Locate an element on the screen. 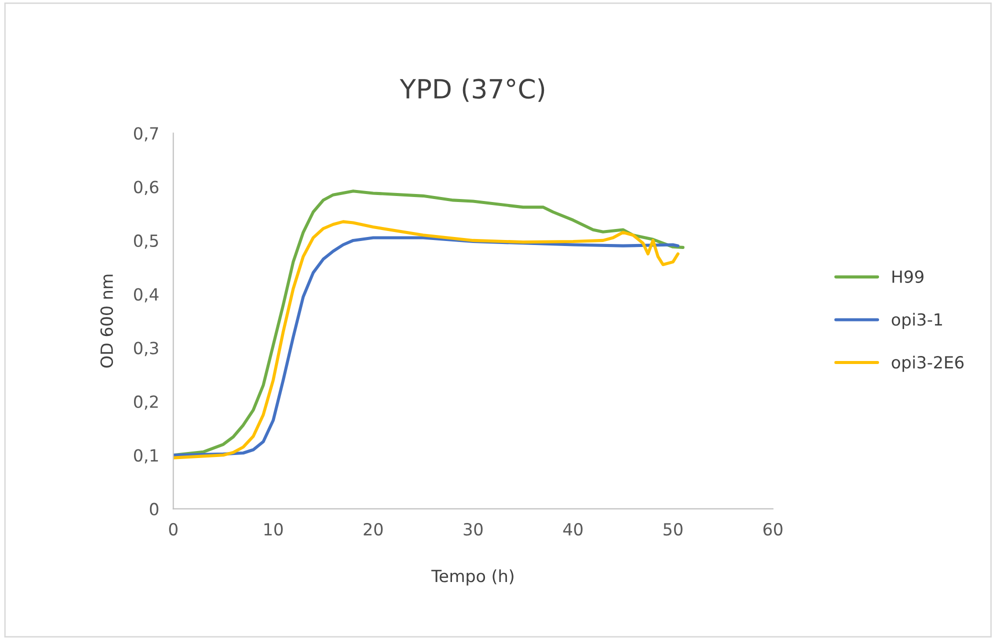 The image size is (996, 640). y-tick-label: 0,4 is located at coordinates (146, 295).